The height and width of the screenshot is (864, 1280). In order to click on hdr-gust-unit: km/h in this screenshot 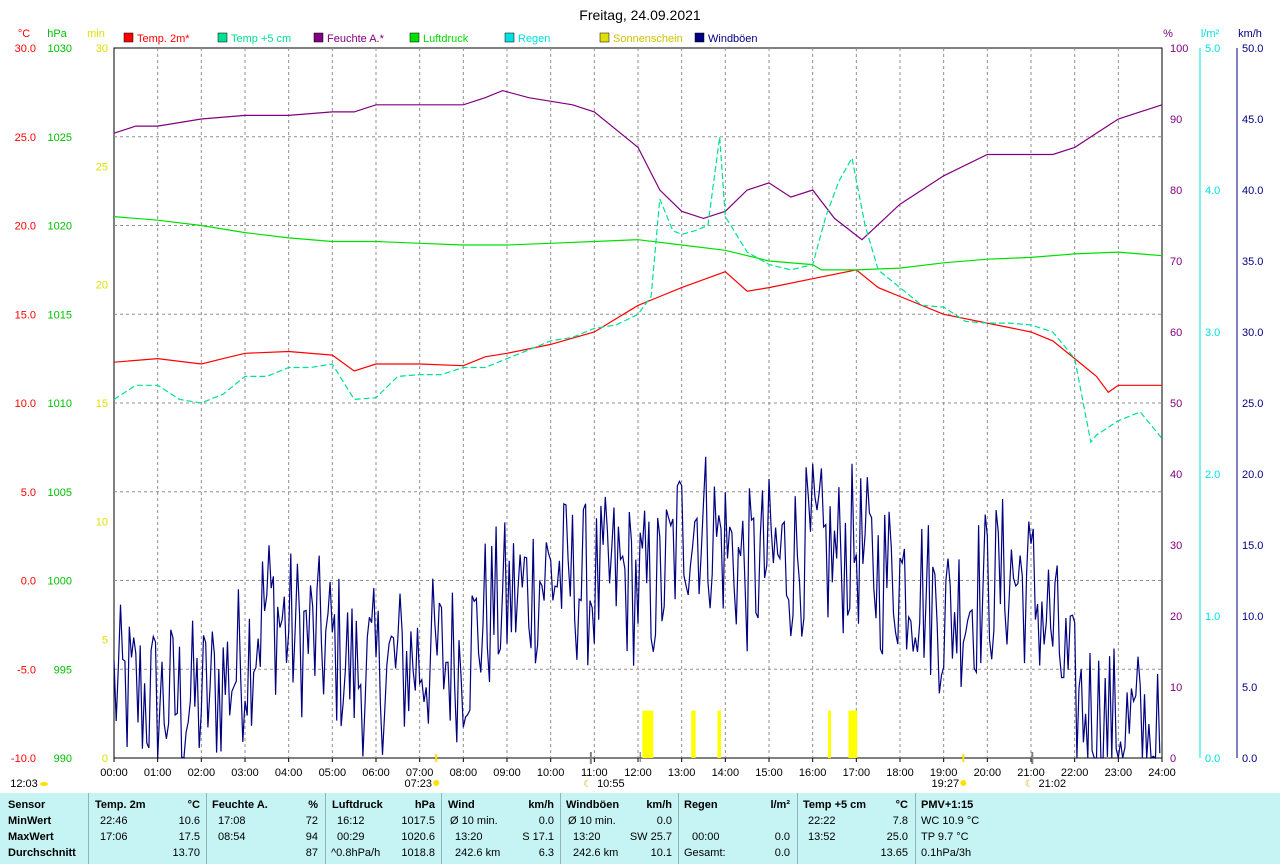, I will do `click(659, 805)`.